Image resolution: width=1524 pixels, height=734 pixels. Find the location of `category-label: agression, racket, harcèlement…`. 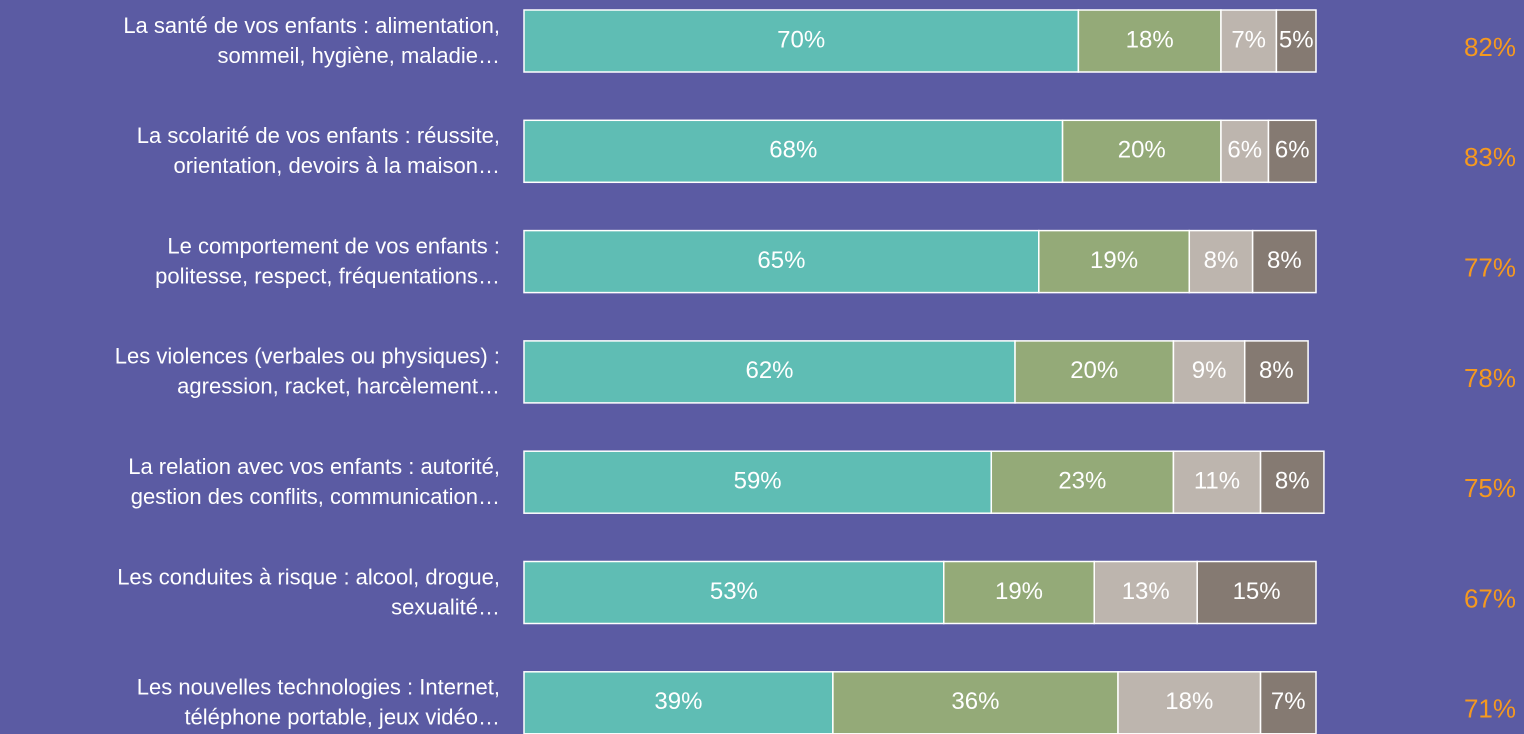

category-label: agression, racket, harcèlement… is located at coordinates (338, 386).